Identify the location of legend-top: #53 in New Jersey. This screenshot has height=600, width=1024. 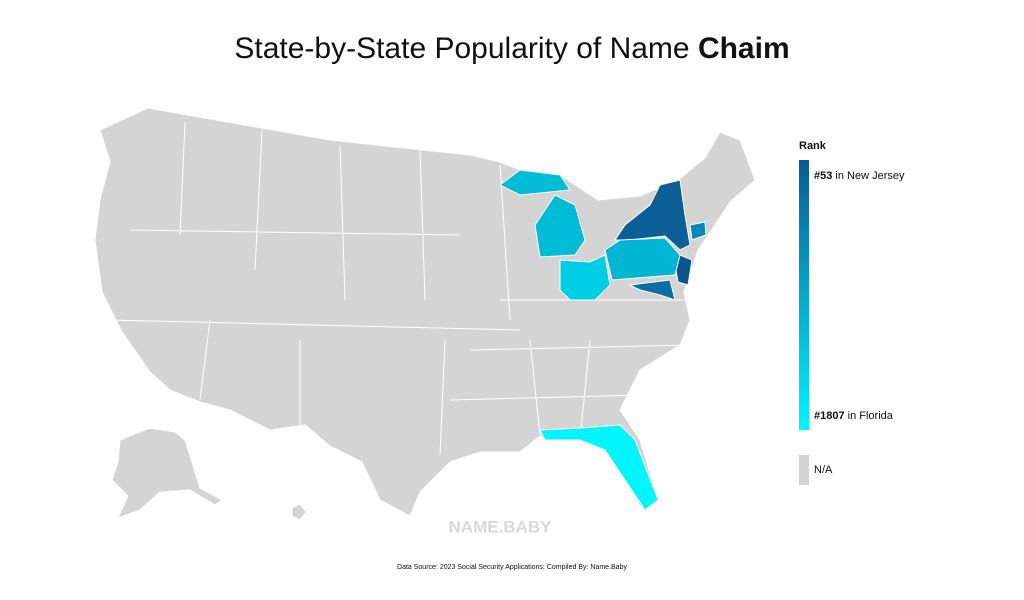
(859, 176).